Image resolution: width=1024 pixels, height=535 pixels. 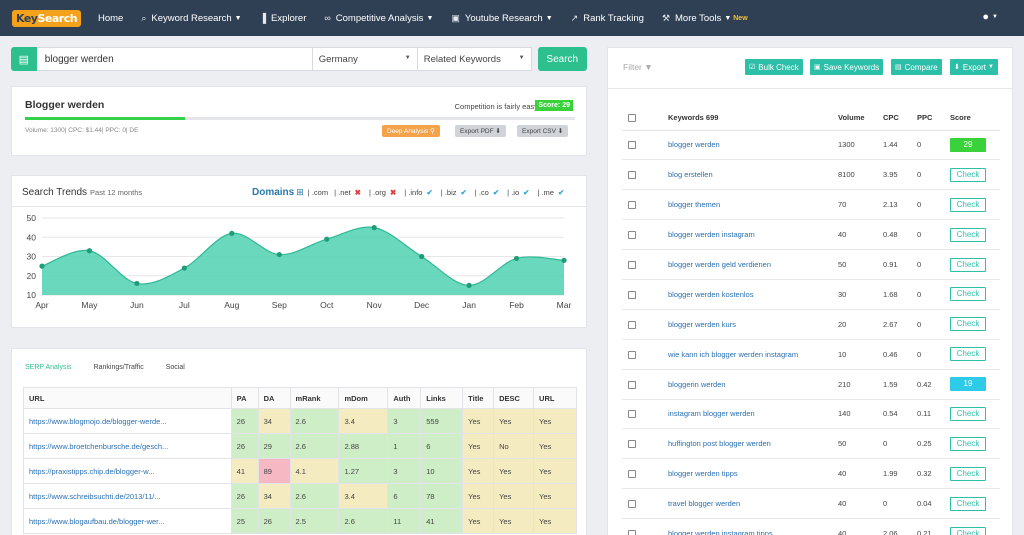 I want to click on tab-social: Social, so click(x=175, y=367).